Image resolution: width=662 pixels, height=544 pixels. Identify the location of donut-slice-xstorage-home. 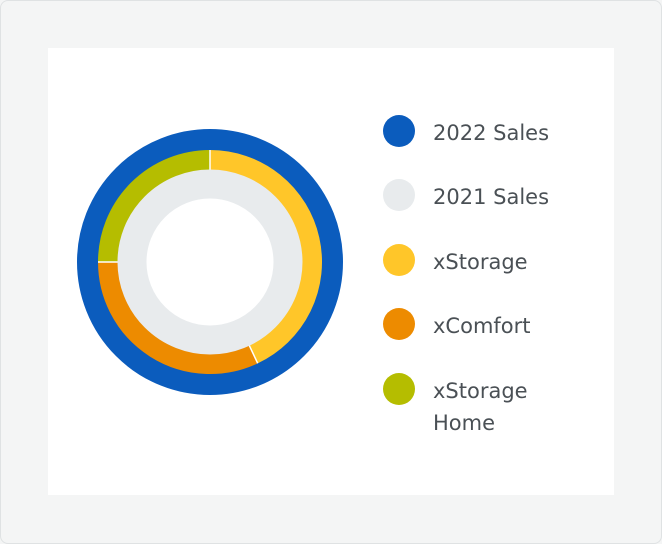
(154, 206).